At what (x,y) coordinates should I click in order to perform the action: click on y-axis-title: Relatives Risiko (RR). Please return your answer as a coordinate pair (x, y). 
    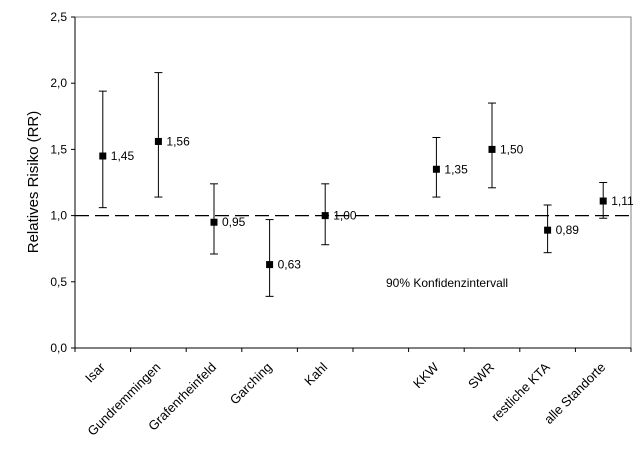
    Looking at the image, I should click on (33, 182).